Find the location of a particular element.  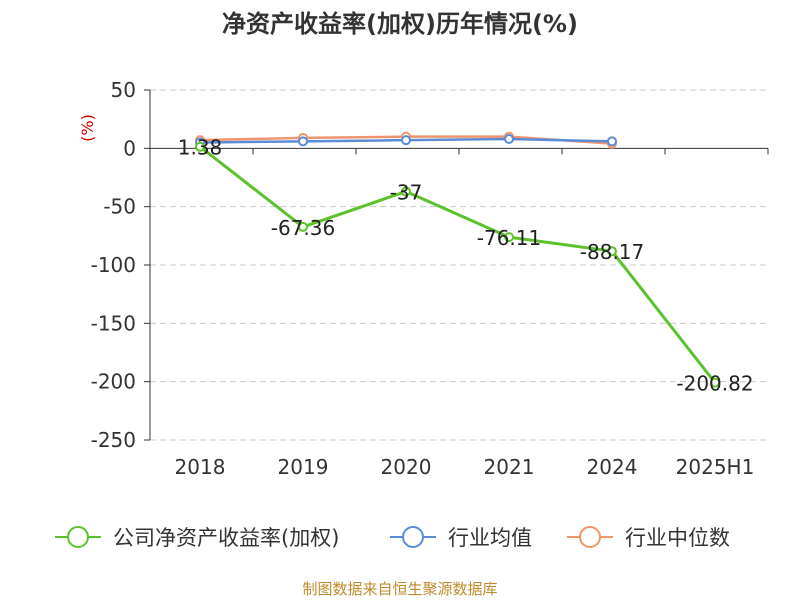

x-tick-label: 2021 is located at coordinates (509, 467).